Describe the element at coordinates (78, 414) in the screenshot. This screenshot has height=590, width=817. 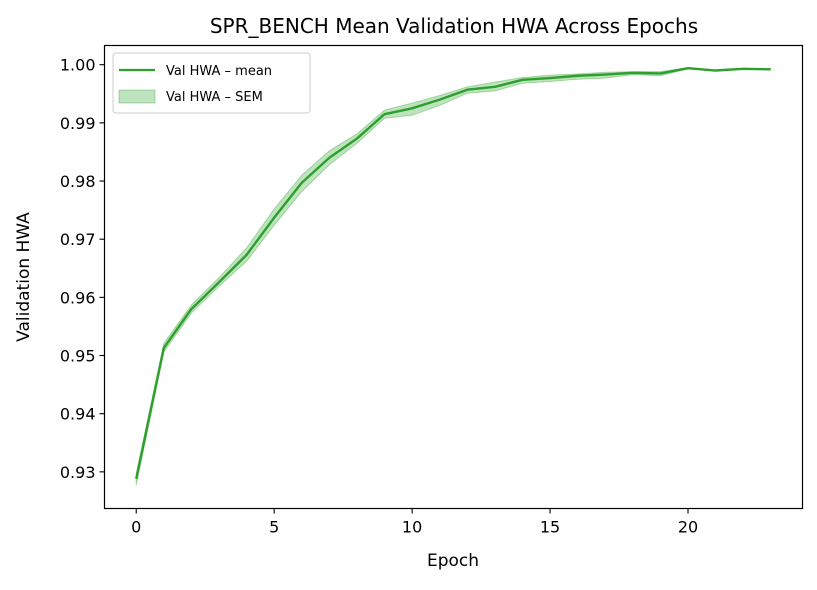
I see `y-tick-label: 0.94` at that location.